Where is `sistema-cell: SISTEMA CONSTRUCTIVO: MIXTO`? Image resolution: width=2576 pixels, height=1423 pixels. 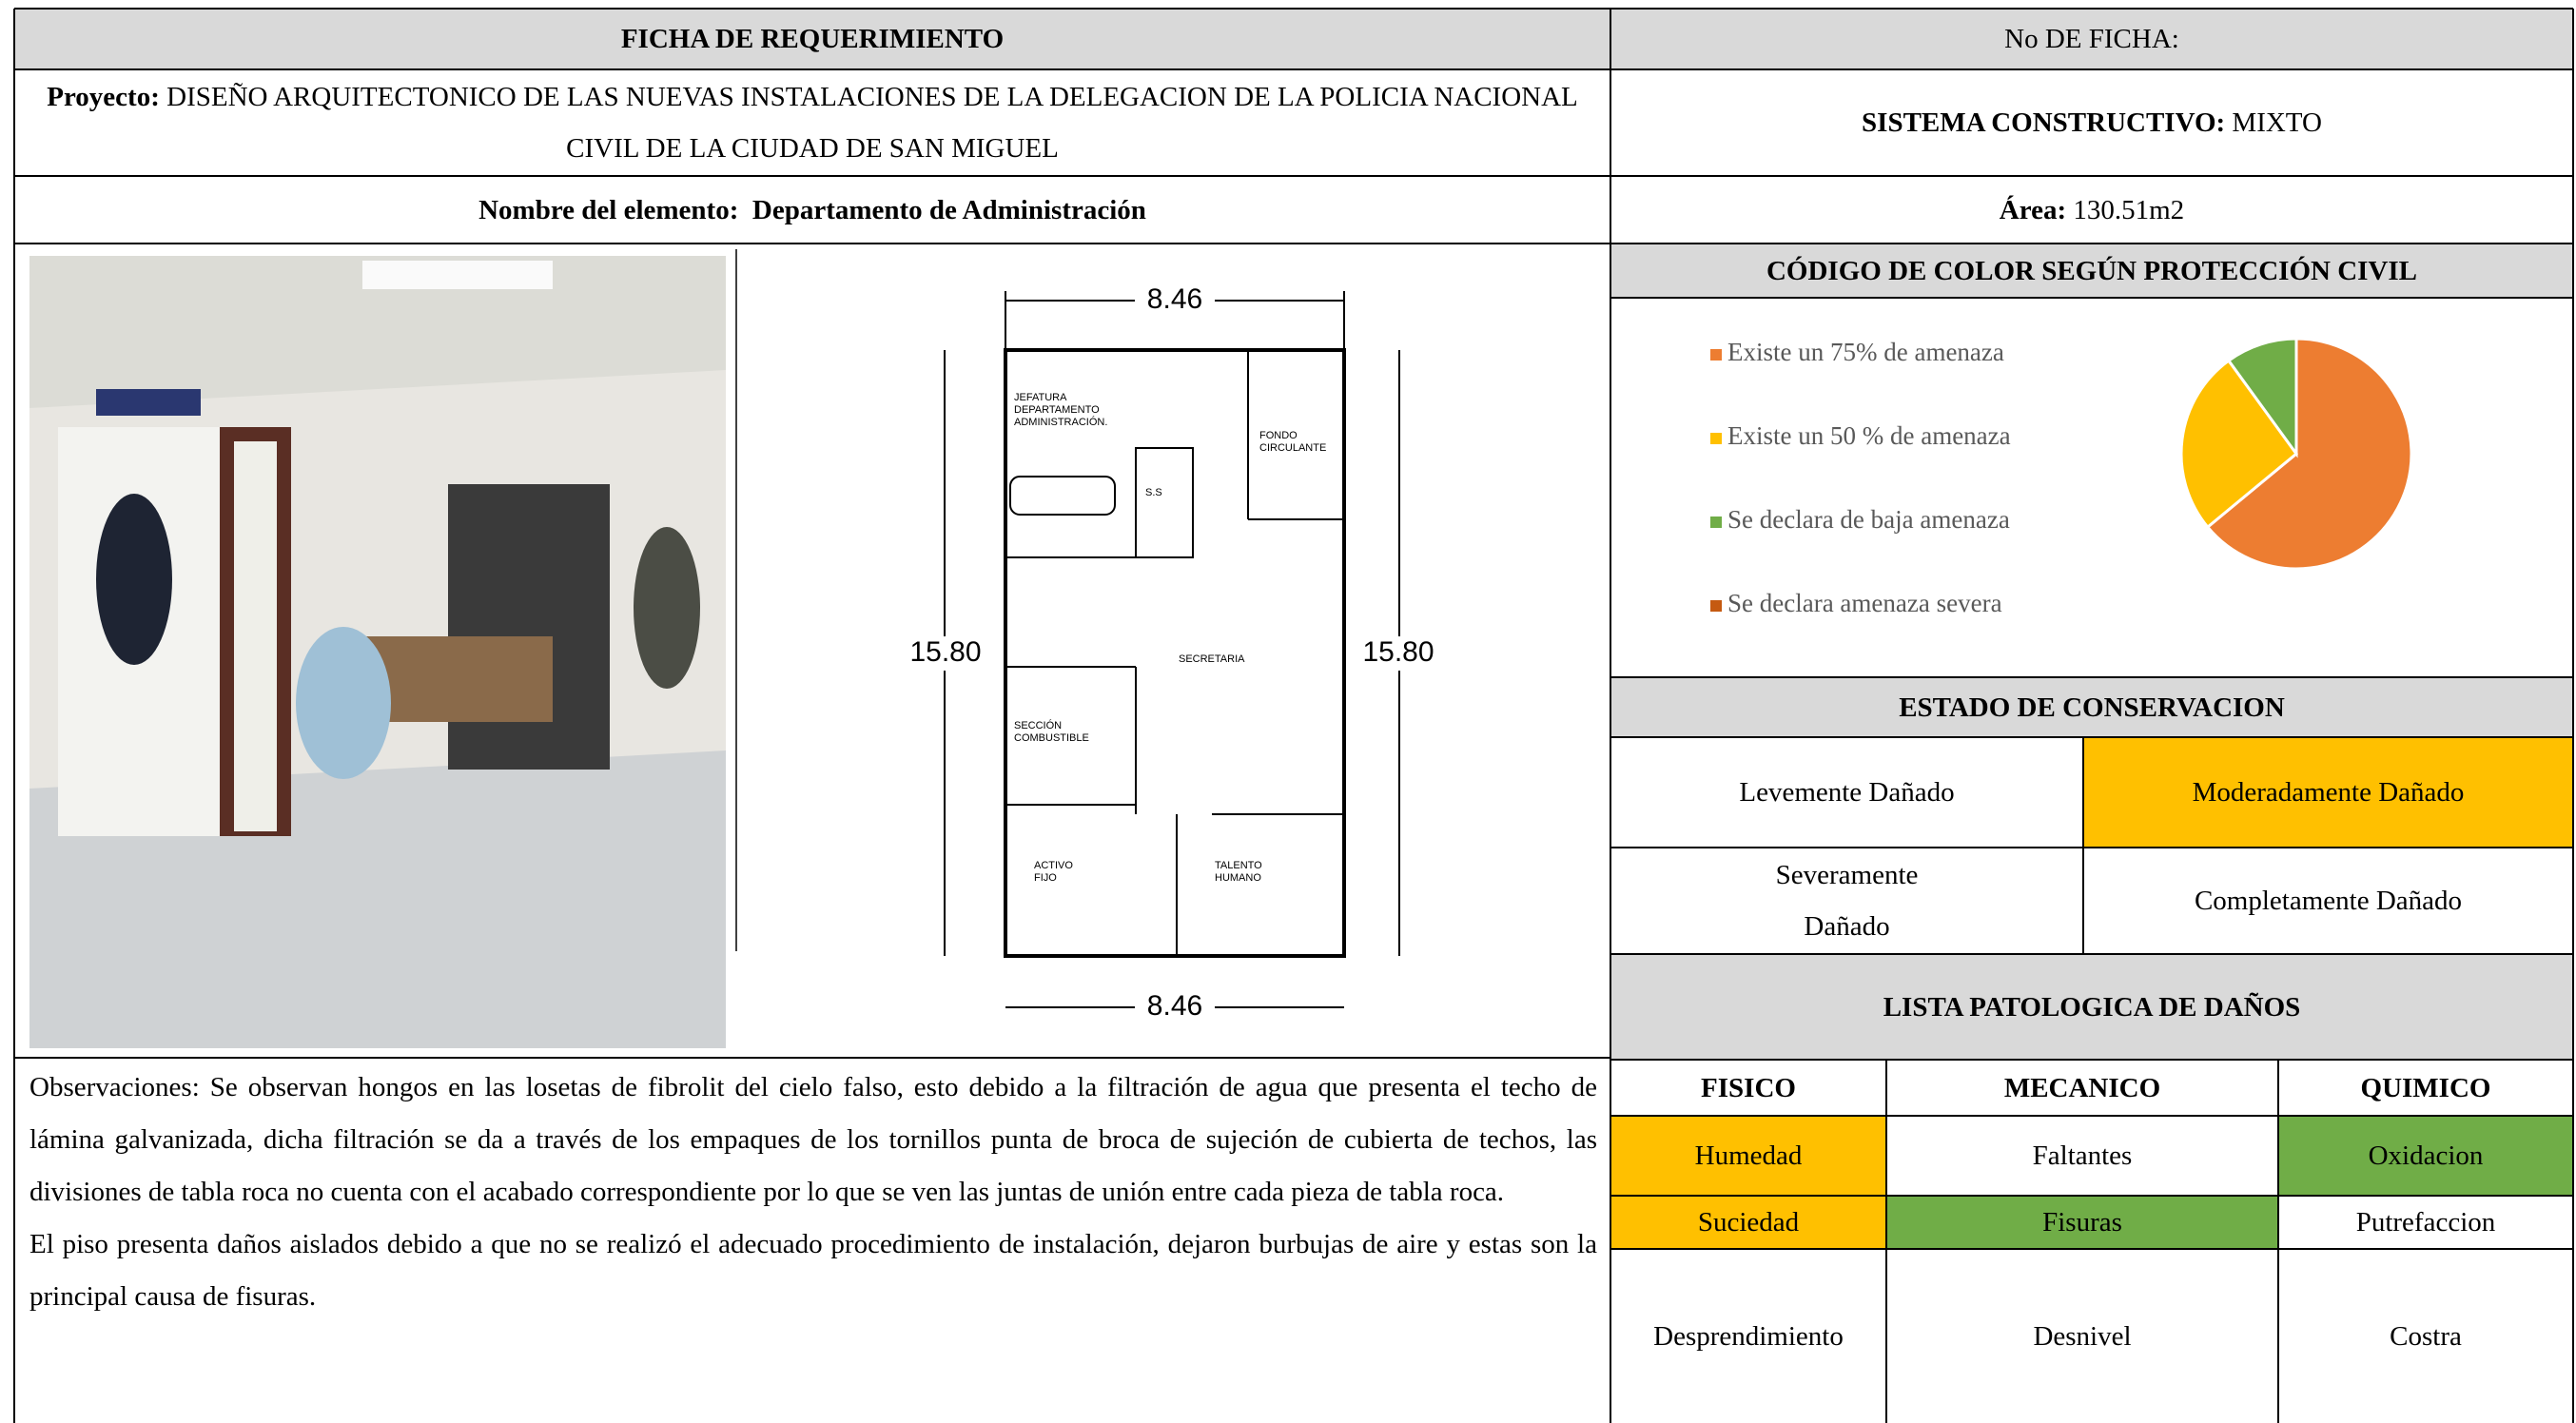
sistema-cell: SISTEMA CONSTRUCTIVO: MIXTO is located at coordinates (2092, 123).